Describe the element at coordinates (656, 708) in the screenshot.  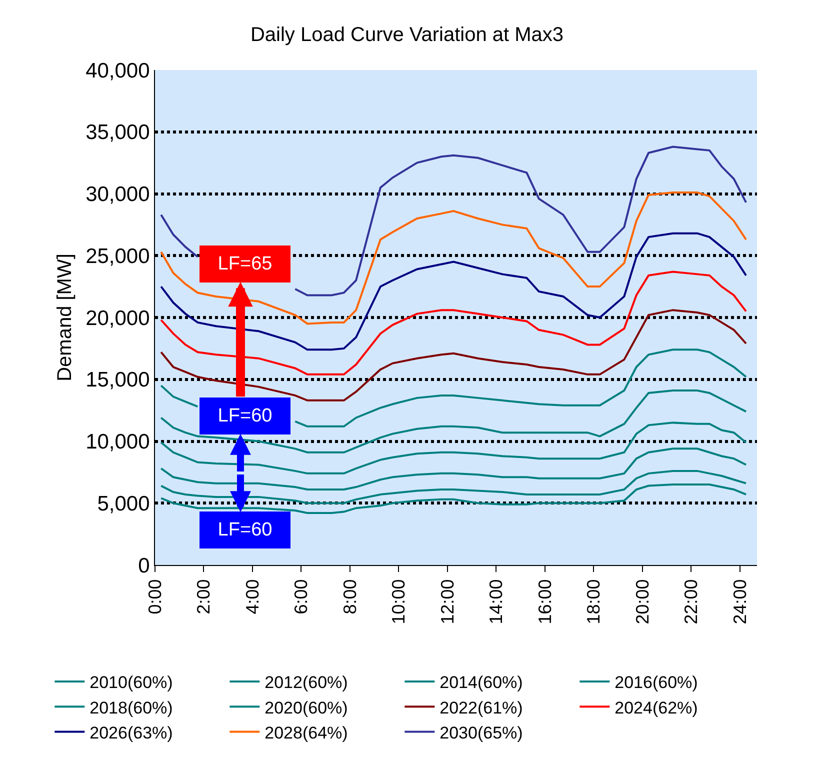
I see `legend-label: 2024(62%)` at that location.